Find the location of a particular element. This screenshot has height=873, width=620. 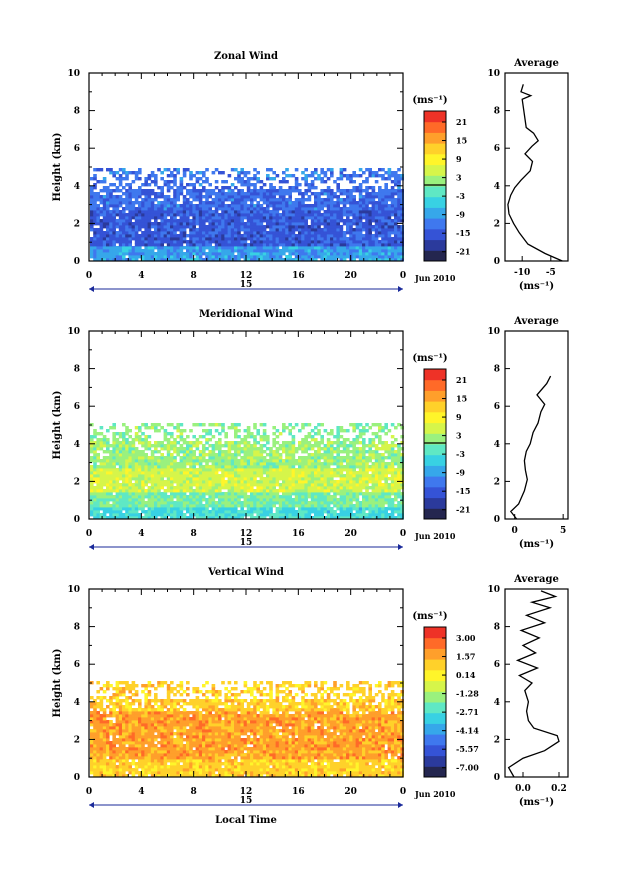

colorbar-tick-label: -3 is located at coordinates (460, 196).